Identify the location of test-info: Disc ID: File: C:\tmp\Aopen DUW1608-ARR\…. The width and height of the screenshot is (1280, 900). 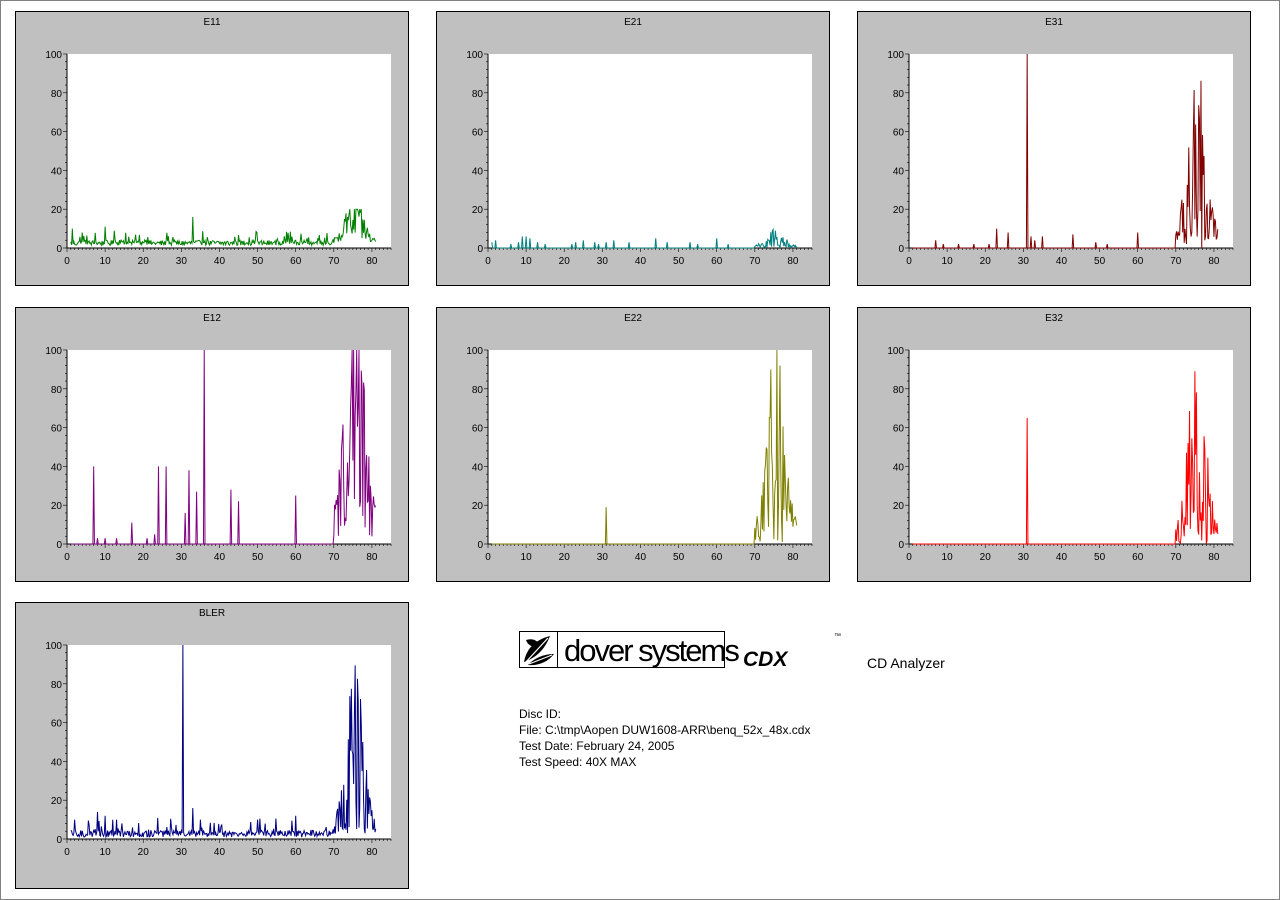
(664, 738).